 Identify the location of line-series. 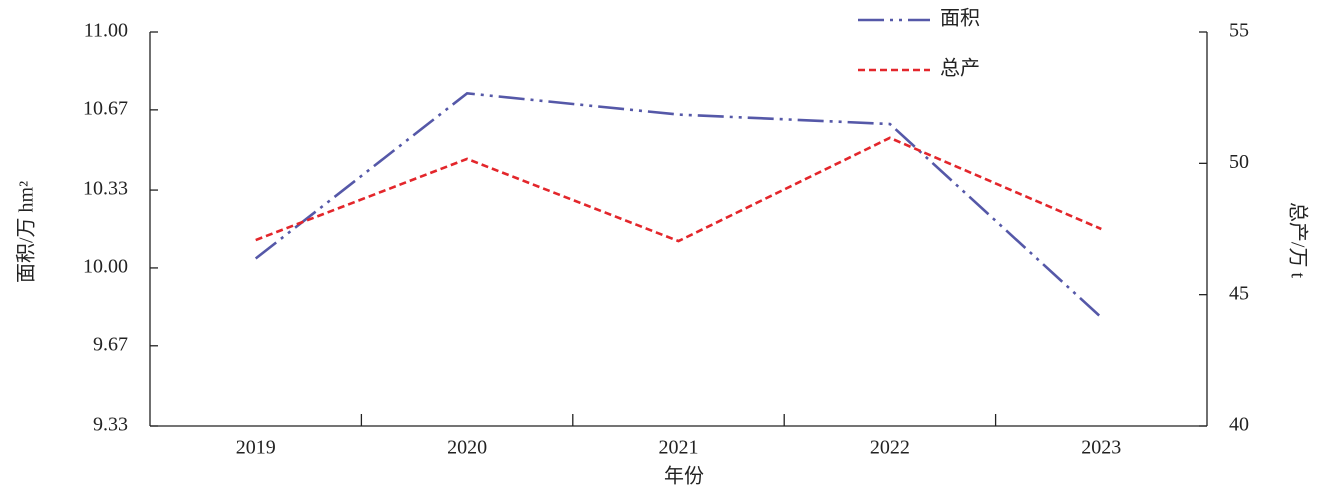
(678, 189).